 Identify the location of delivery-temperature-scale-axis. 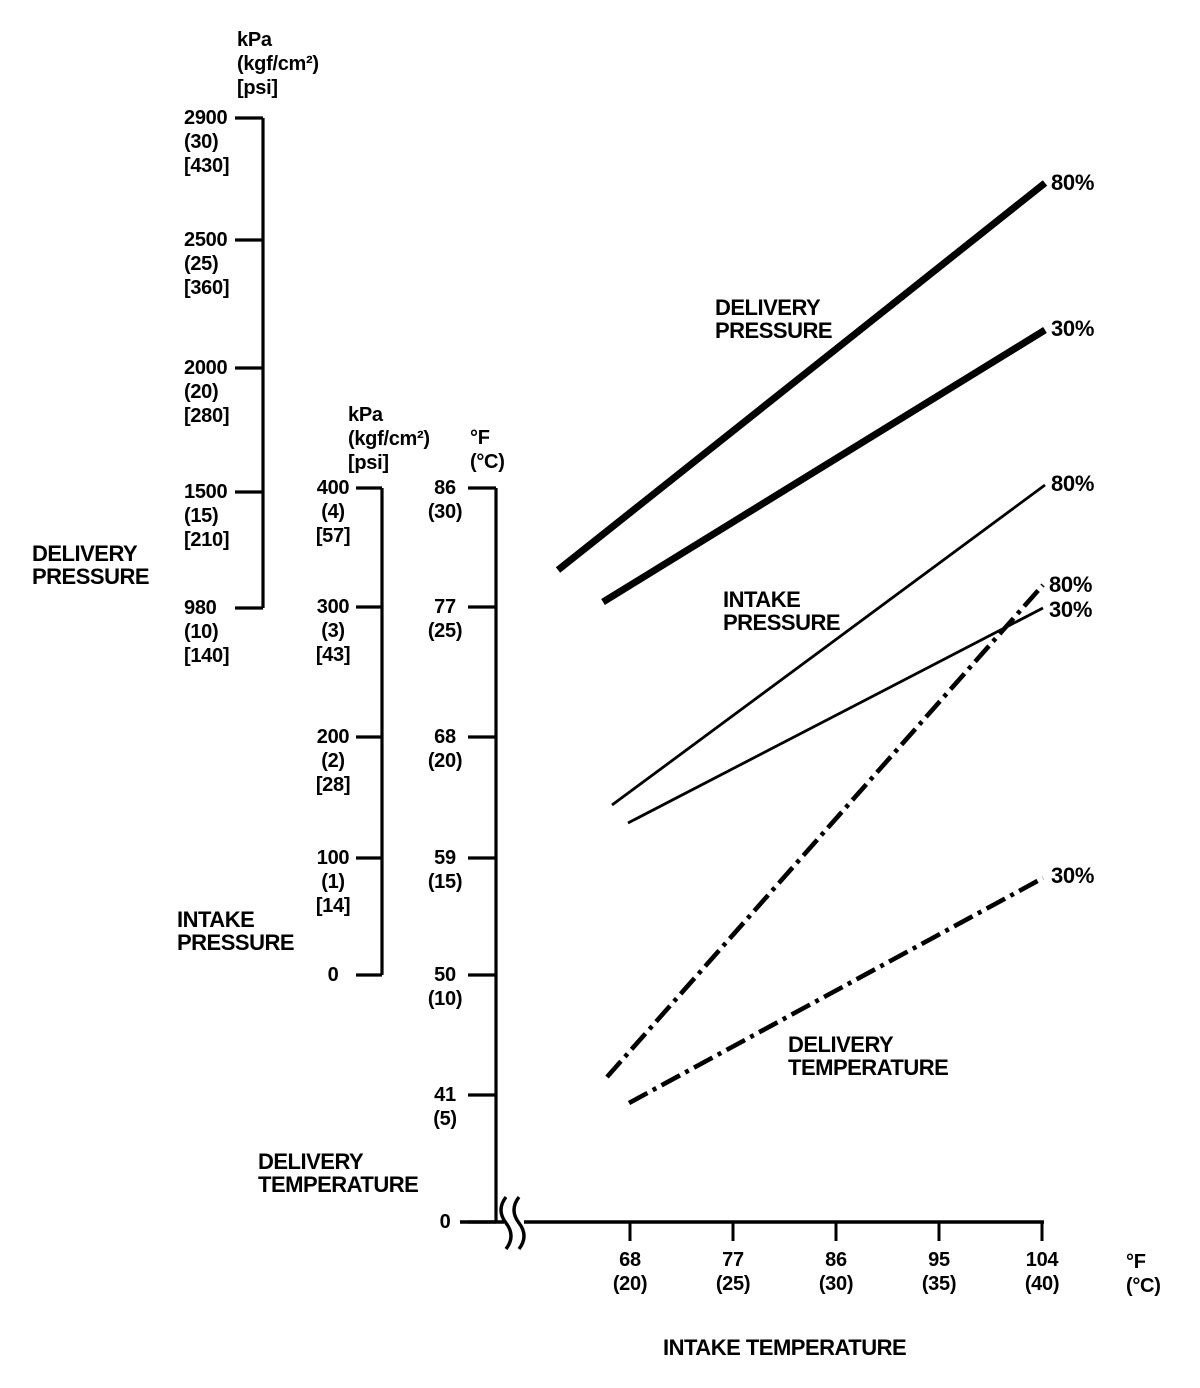
(483, 855).